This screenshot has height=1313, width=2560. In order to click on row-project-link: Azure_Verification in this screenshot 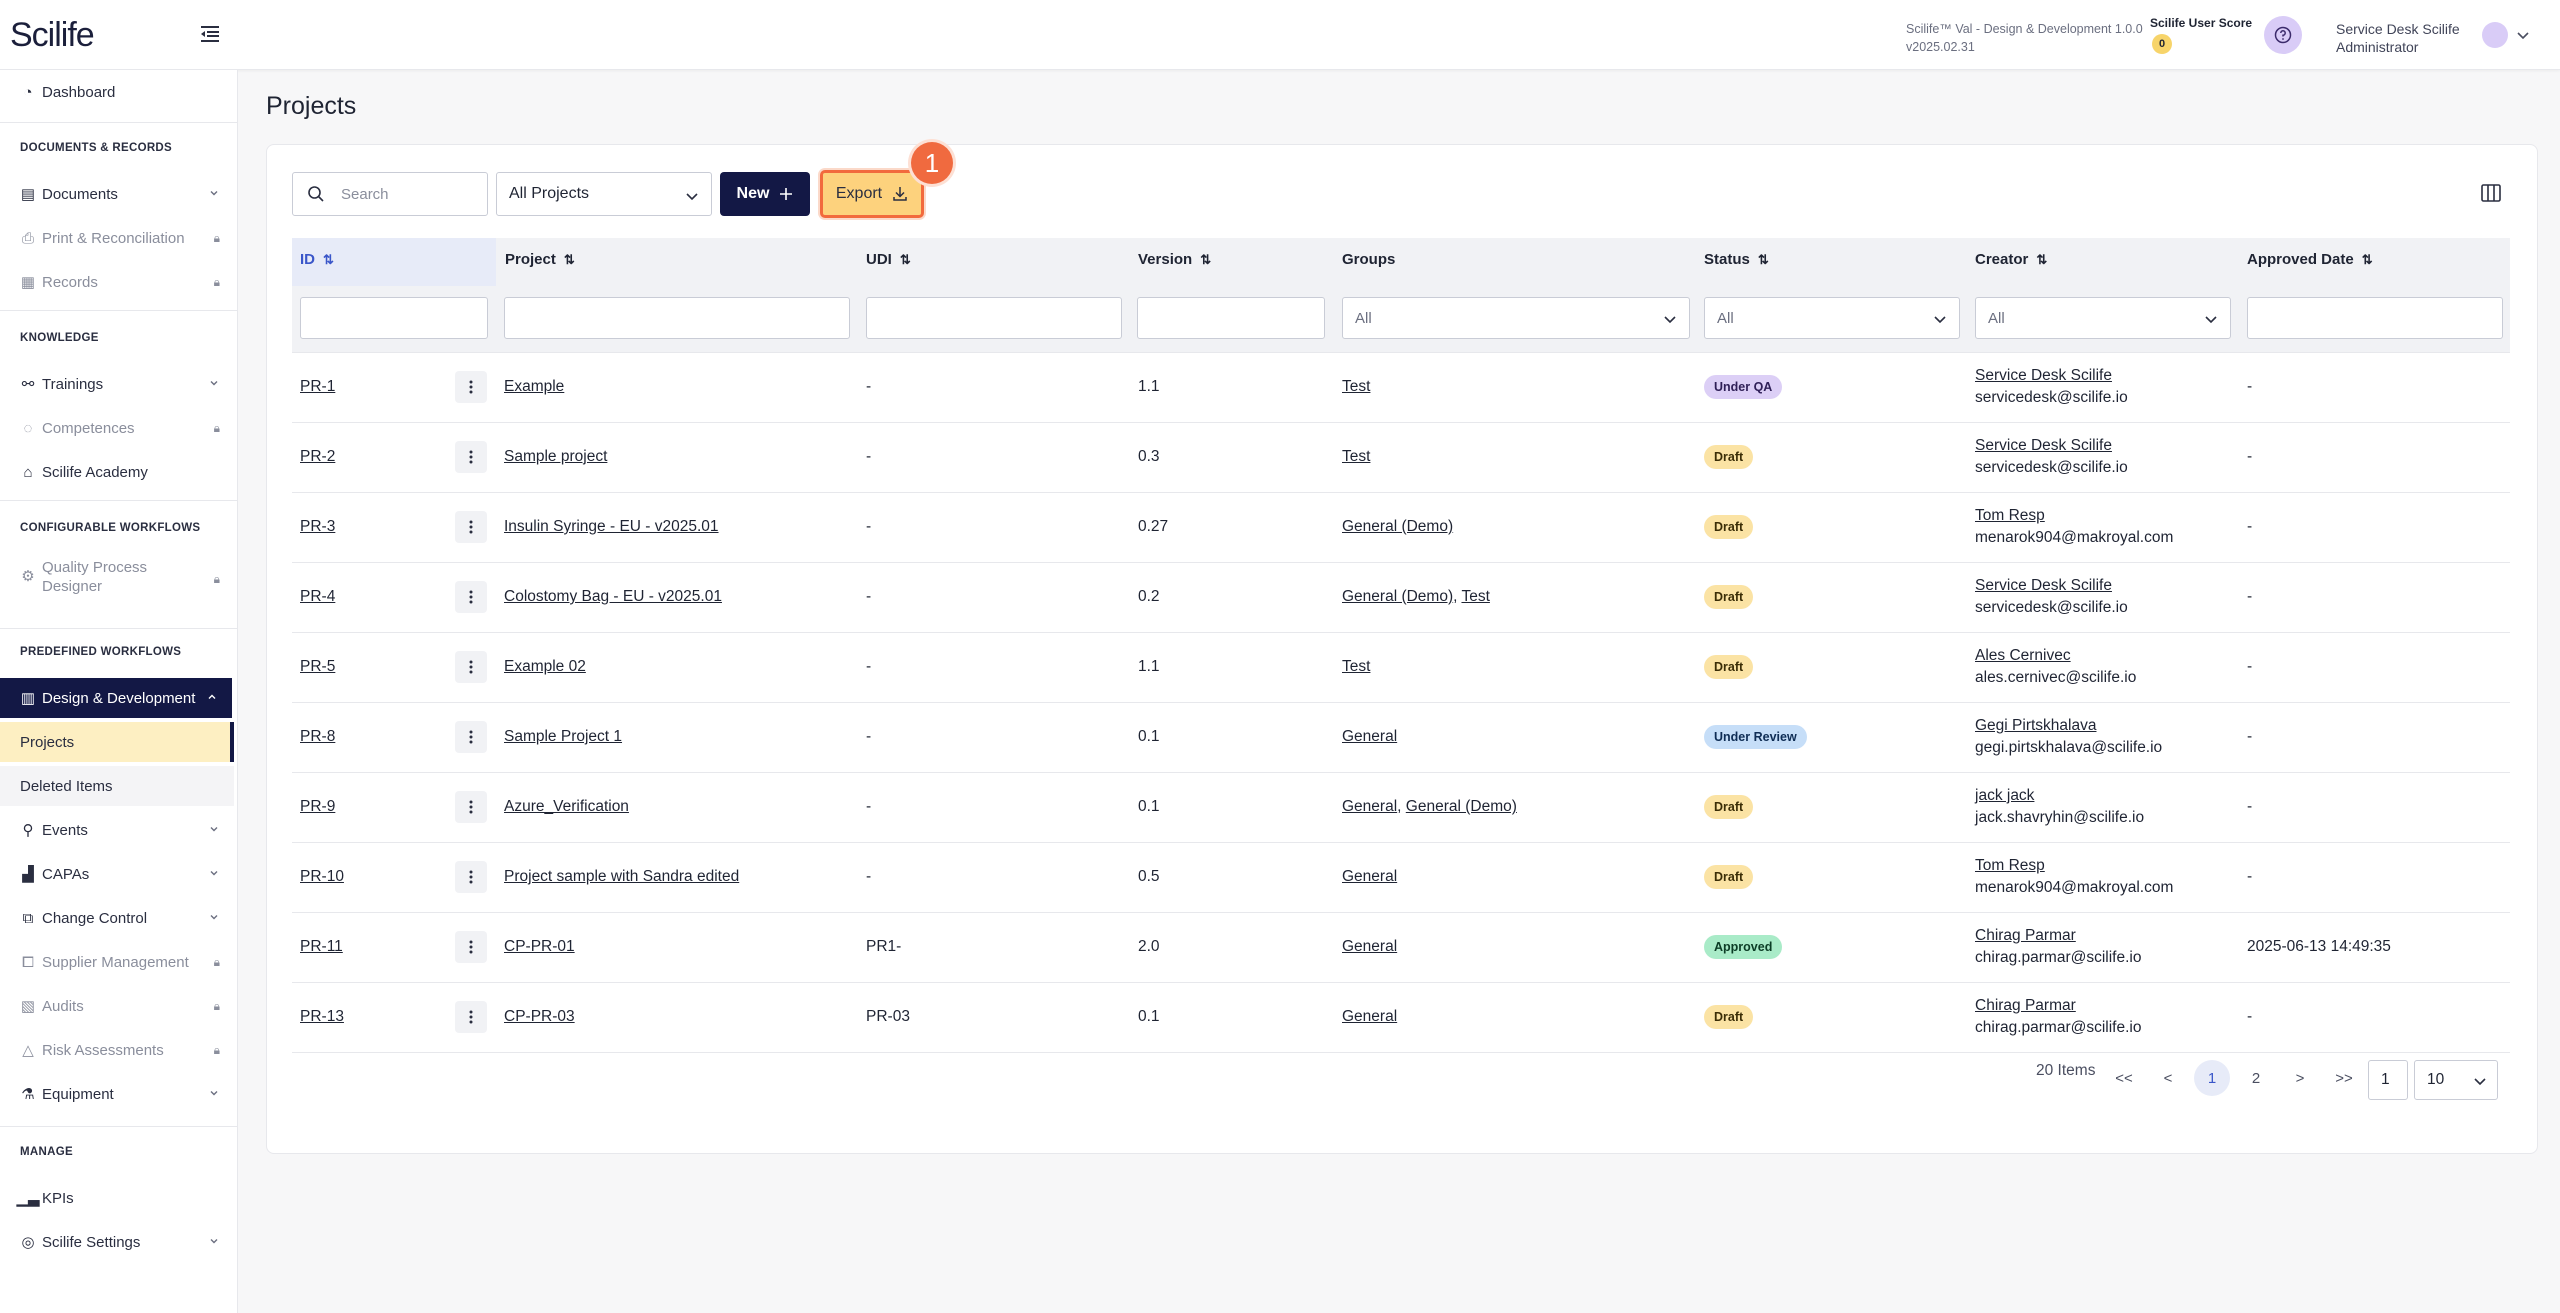, I will do `click(566, 806)`.